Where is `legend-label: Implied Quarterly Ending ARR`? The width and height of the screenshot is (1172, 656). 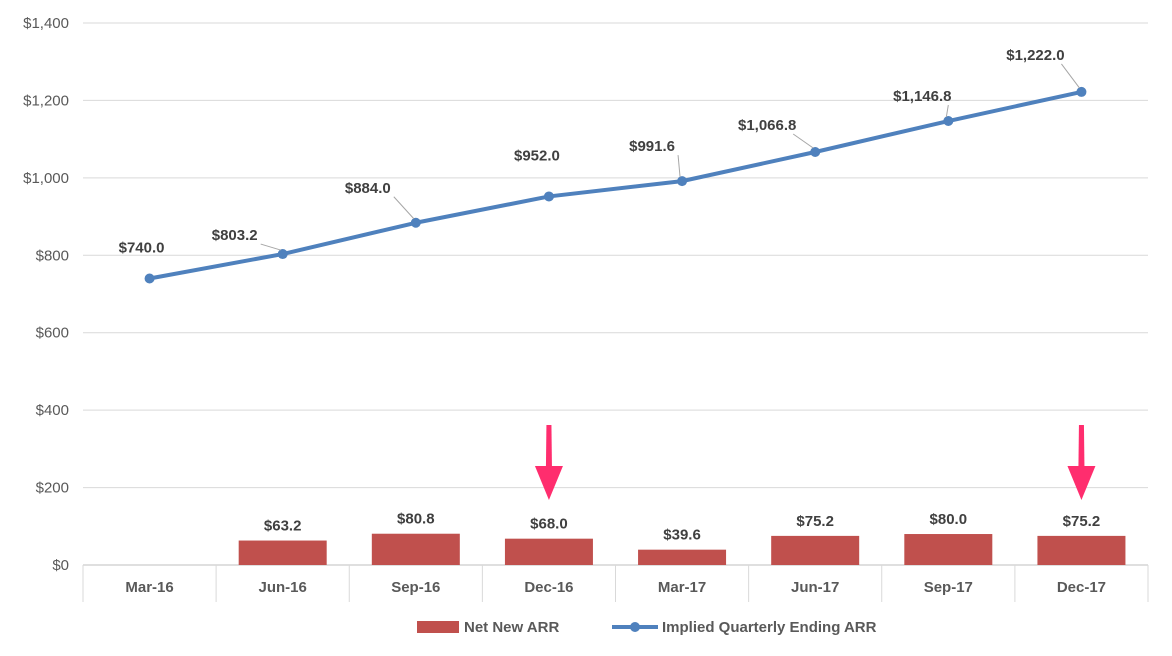 legend-label: Implied Quarterly Ending ARR is located at coordinates (769, 627).